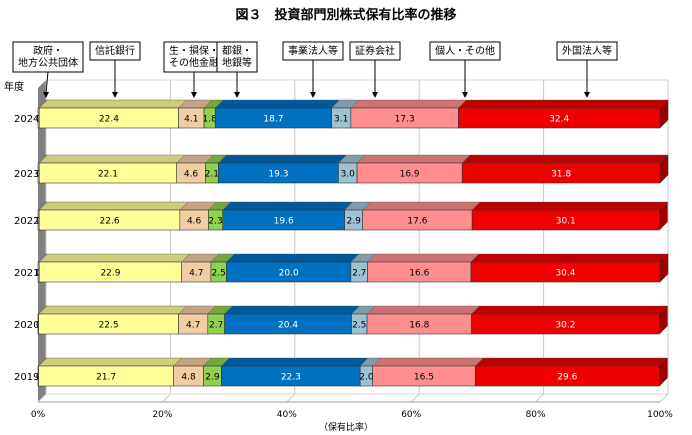  I want to click on data-label: 2.9, so click(354, 222).